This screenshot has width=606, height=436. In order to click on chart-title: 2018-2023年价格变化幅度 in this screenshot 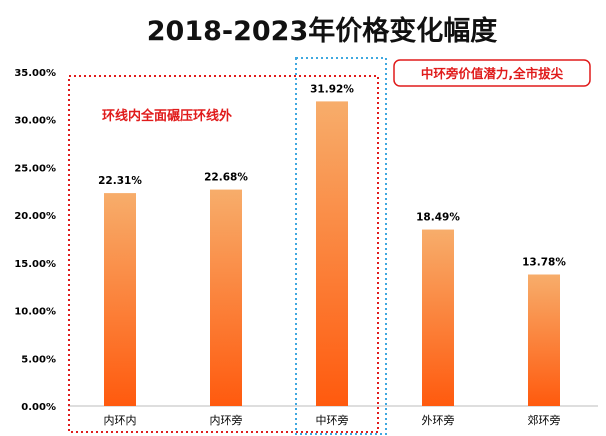, I will do `click(322, 31)`.